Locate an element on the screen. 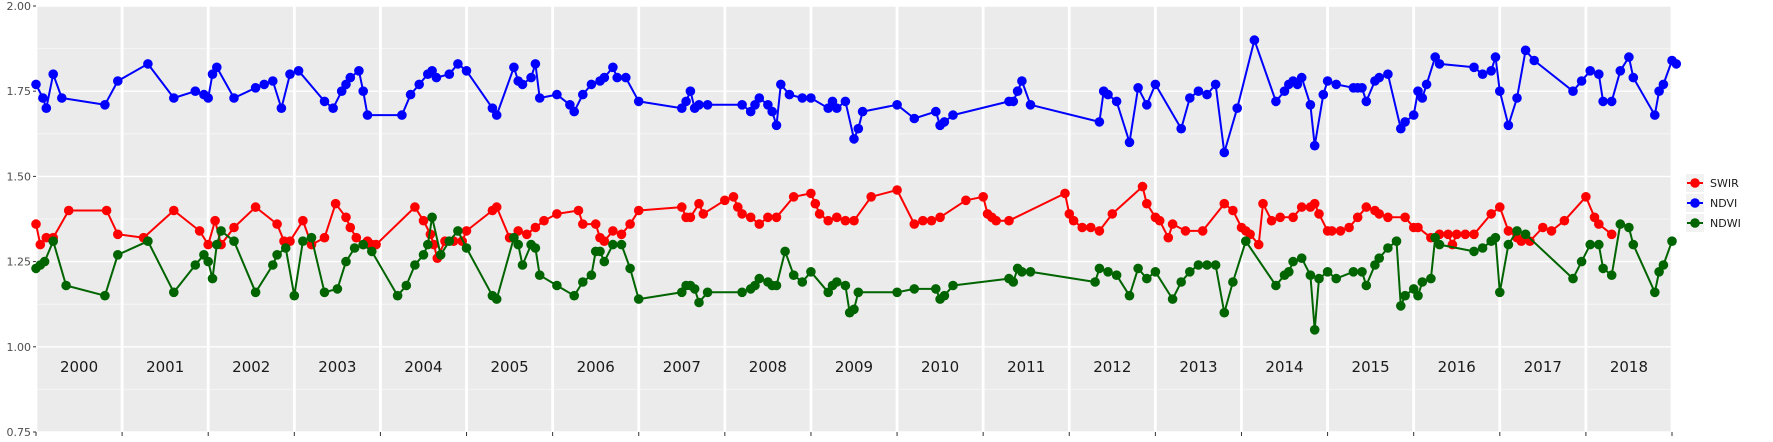  legend-label: NDVI is located at coordinates (1723, 203).